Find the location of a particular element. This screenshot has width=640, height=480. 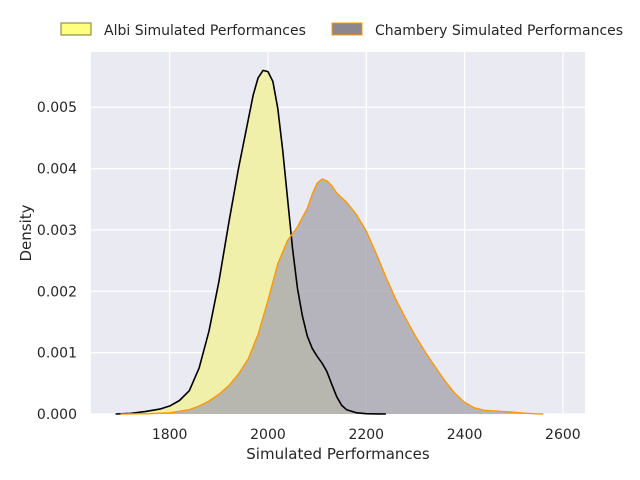

y-tick-label: 0.004 is located at coordinates (57, 170).